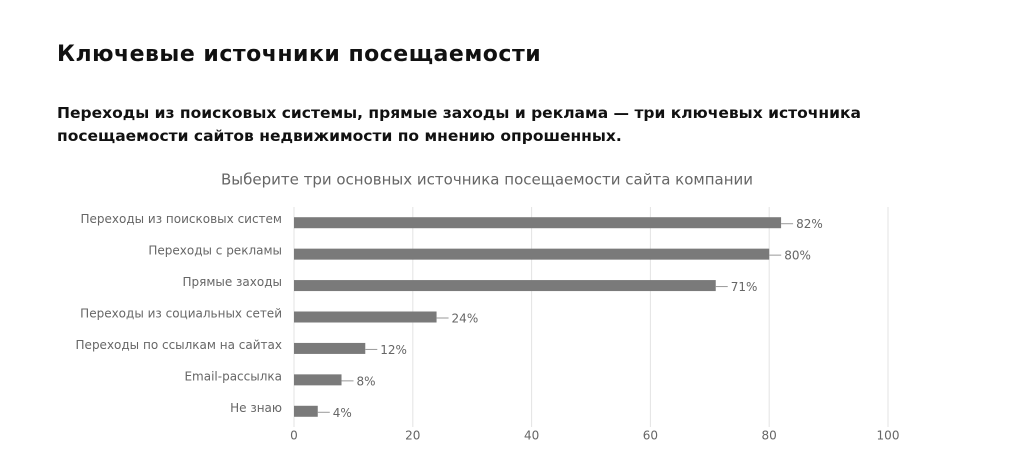 This screenshot has width=1024, height=465. Describe the element at coordinates (366, 381) in the screenshot. I see `value-label: 8%` at that location.